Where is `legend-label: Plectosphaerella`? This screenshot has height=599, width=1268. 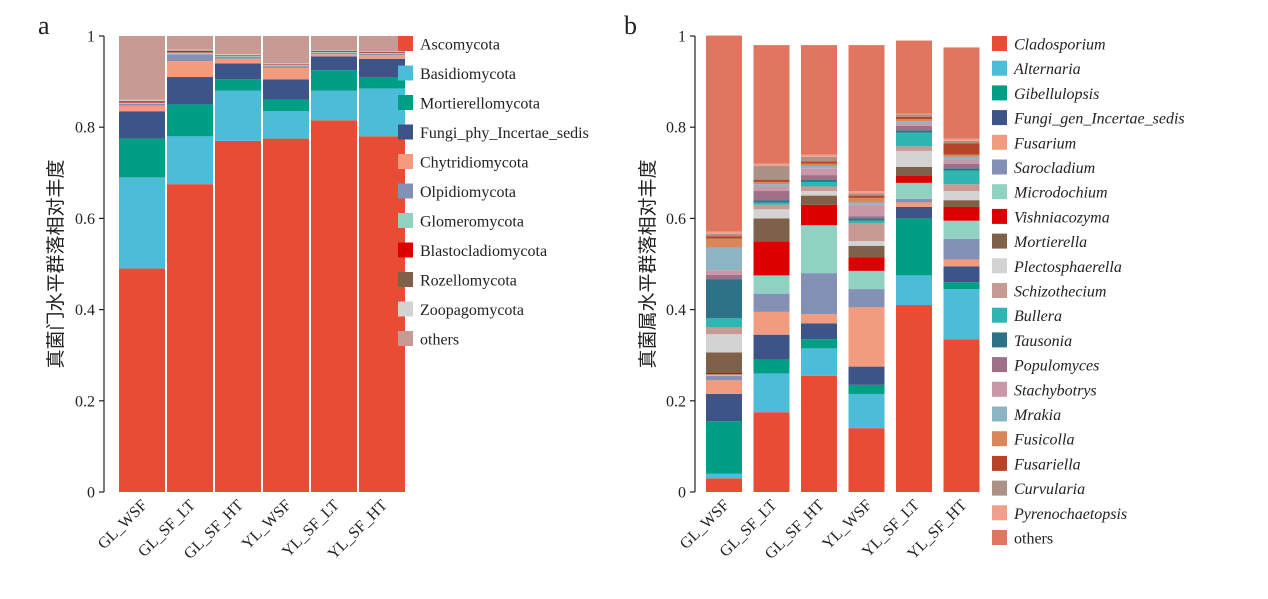
legend-label: Plectosphaerella is located at coordinates (1067, 267).